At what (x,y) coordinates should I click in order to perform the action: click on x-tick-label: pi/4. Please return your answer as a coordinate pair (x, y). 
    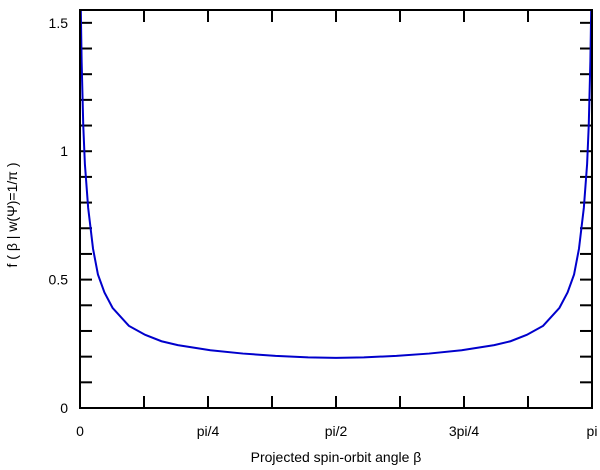
    Looking at the image, I should click on (208, 431).